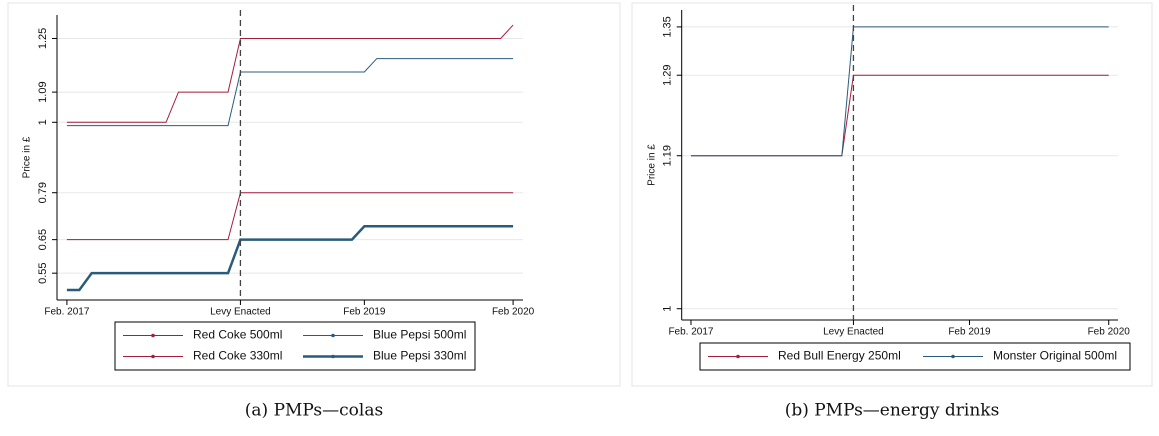  I want to click on legend-label: Blue Pepsi 330ml, so click(419, 356).